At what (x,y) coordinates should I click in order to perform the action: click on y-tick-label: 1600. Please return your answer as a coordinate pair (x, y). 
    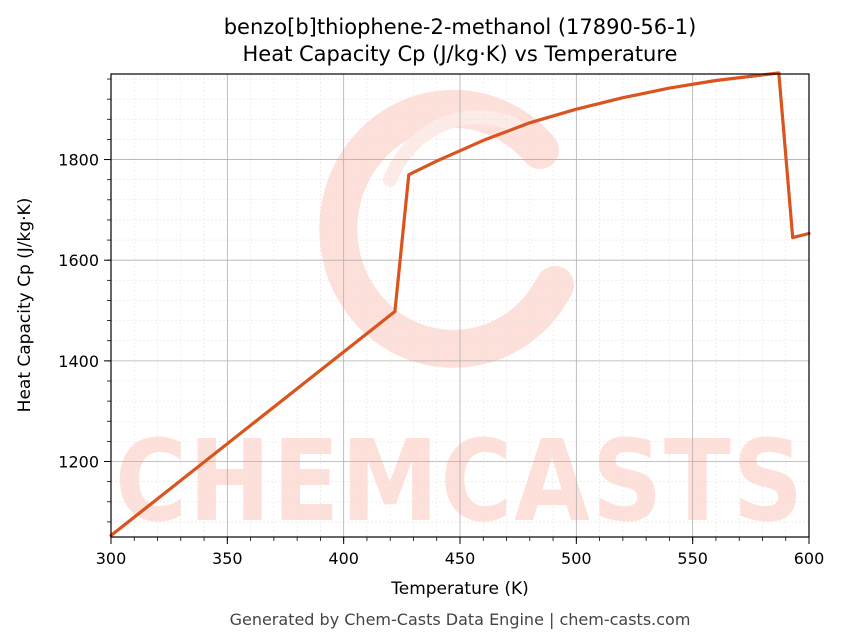
    Looking at the image, I should click on (78, 260).